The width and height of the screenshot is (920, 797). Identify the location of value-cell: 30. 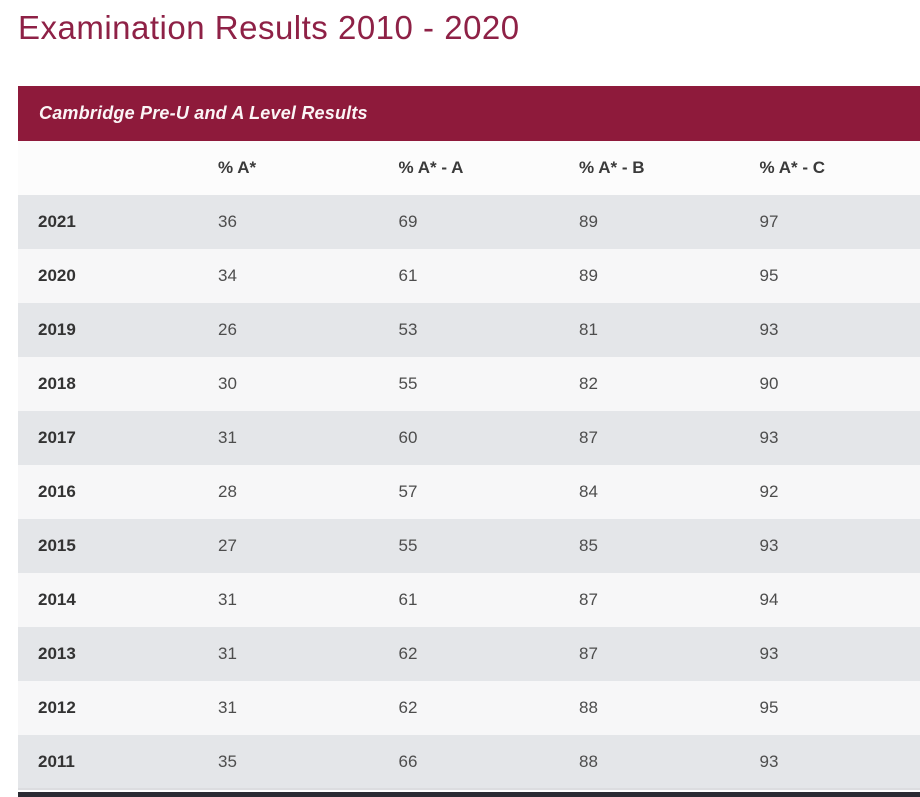
(288, 384).